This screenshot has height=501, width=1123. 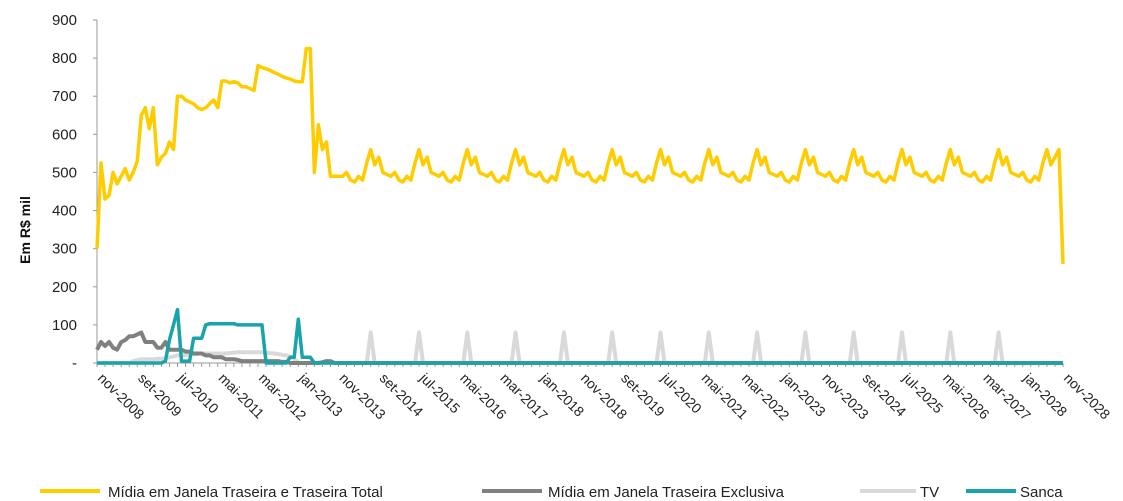 I want to click on legend-label: TV, so click(x=929, y=492).